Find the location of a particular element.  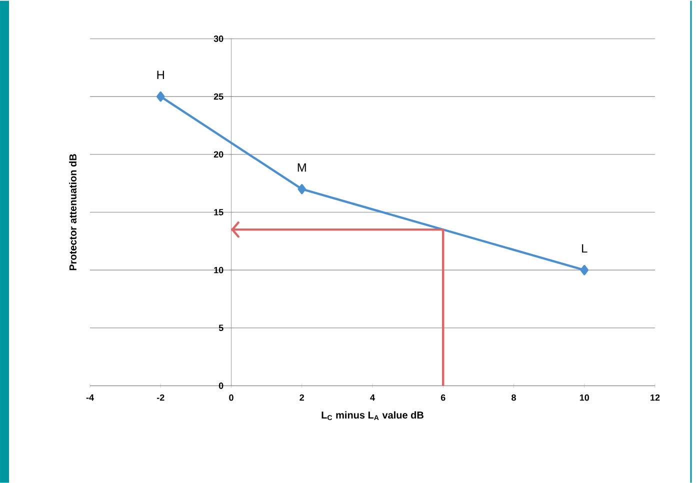

x-tick-label: 8 is located at coordinates (514, 397).